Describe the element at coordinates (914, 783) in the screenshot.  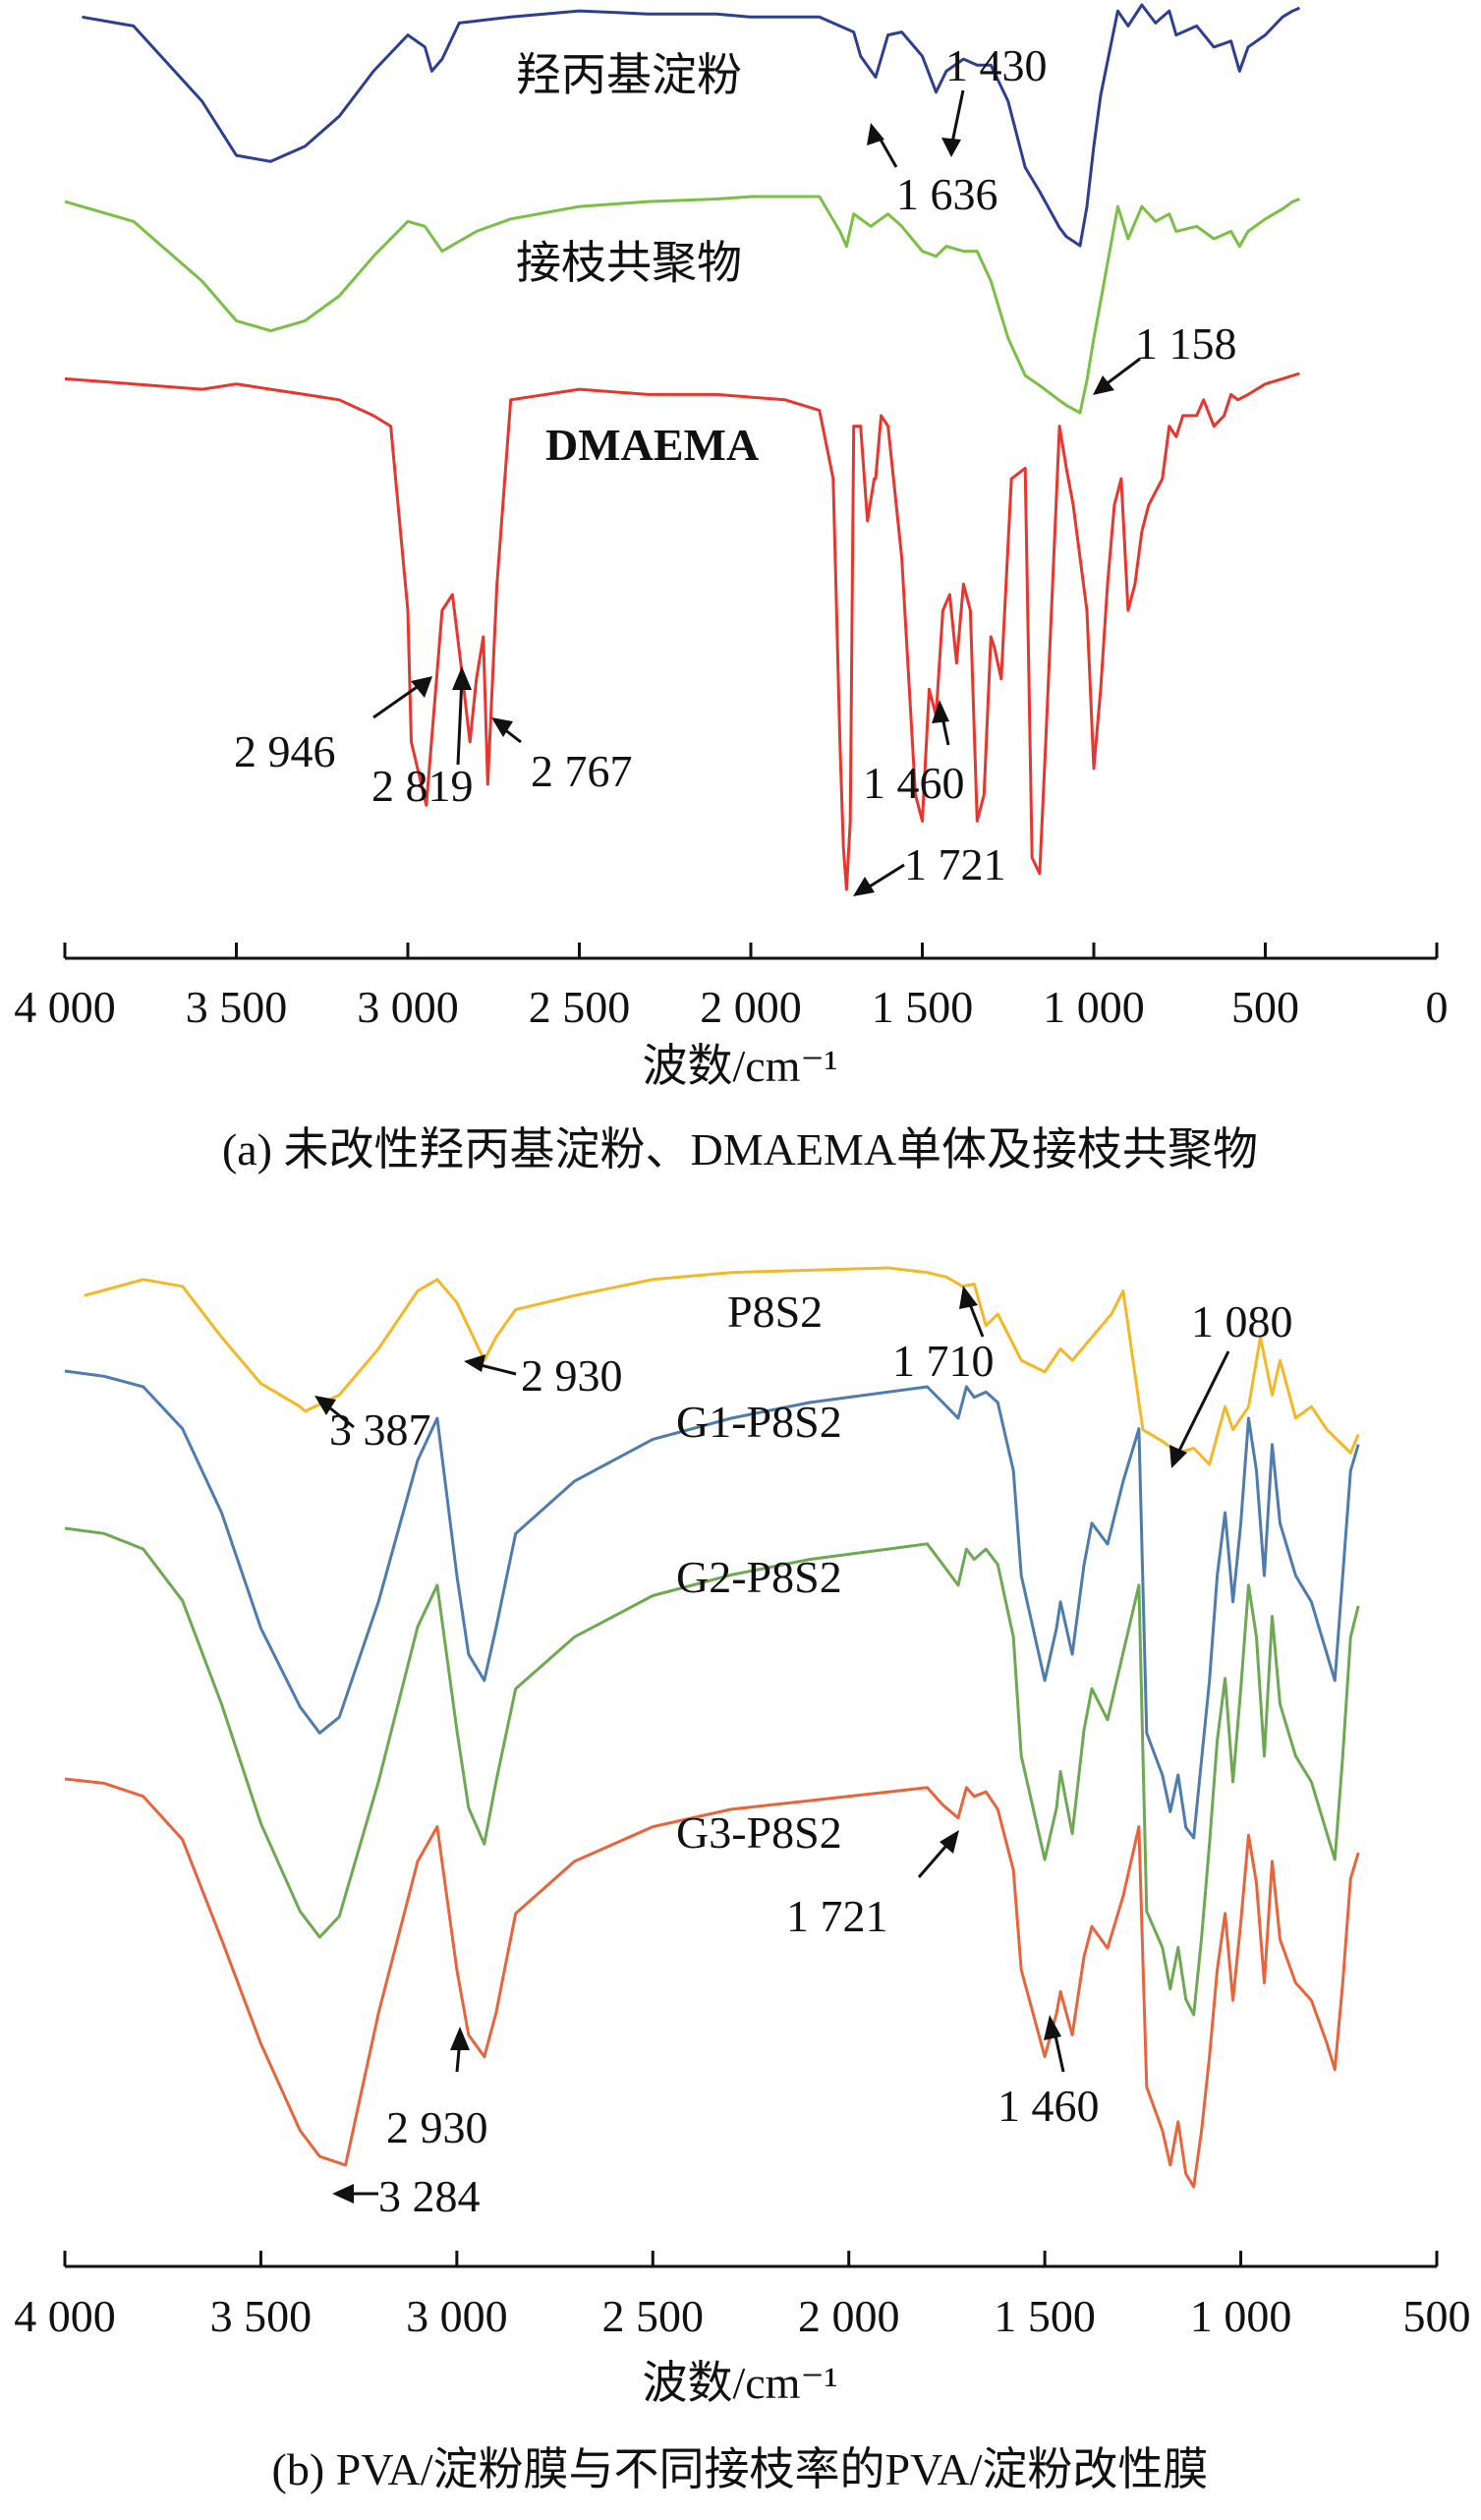
I see `annotation-1460-a-label: 1 460` at that location.